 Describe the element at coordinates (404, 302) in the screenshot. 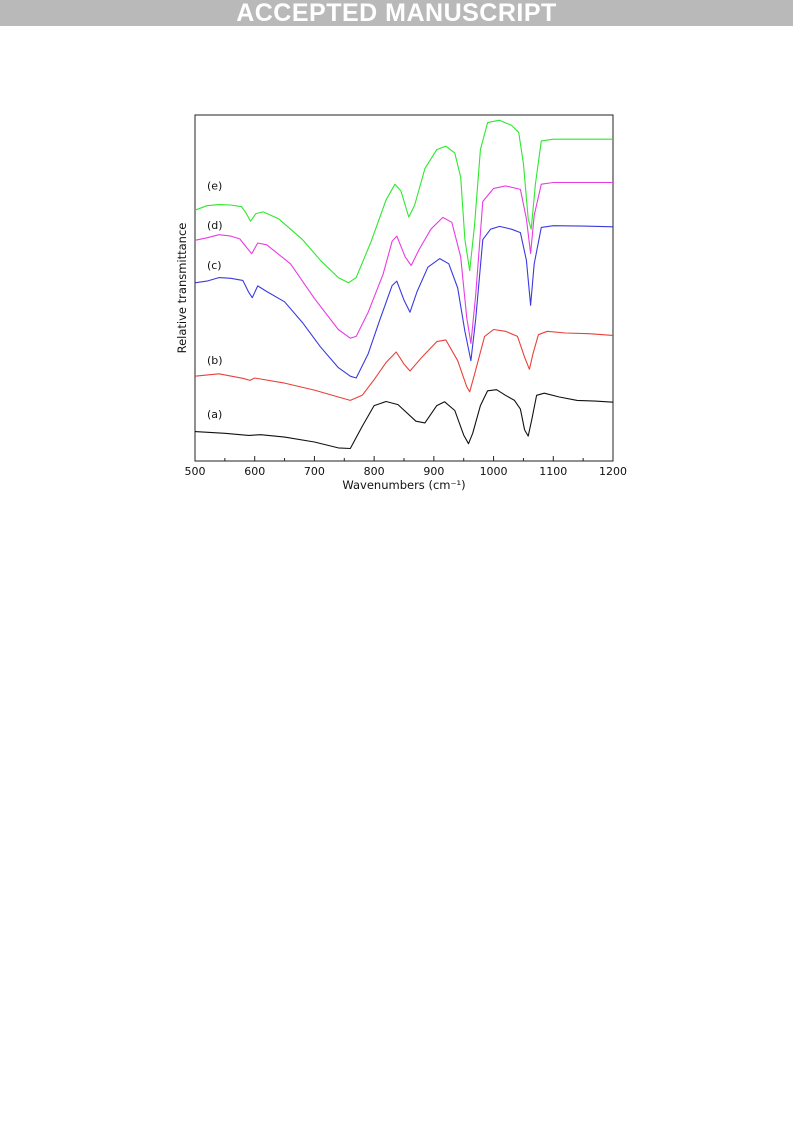

I see `series-line-c` at that location.